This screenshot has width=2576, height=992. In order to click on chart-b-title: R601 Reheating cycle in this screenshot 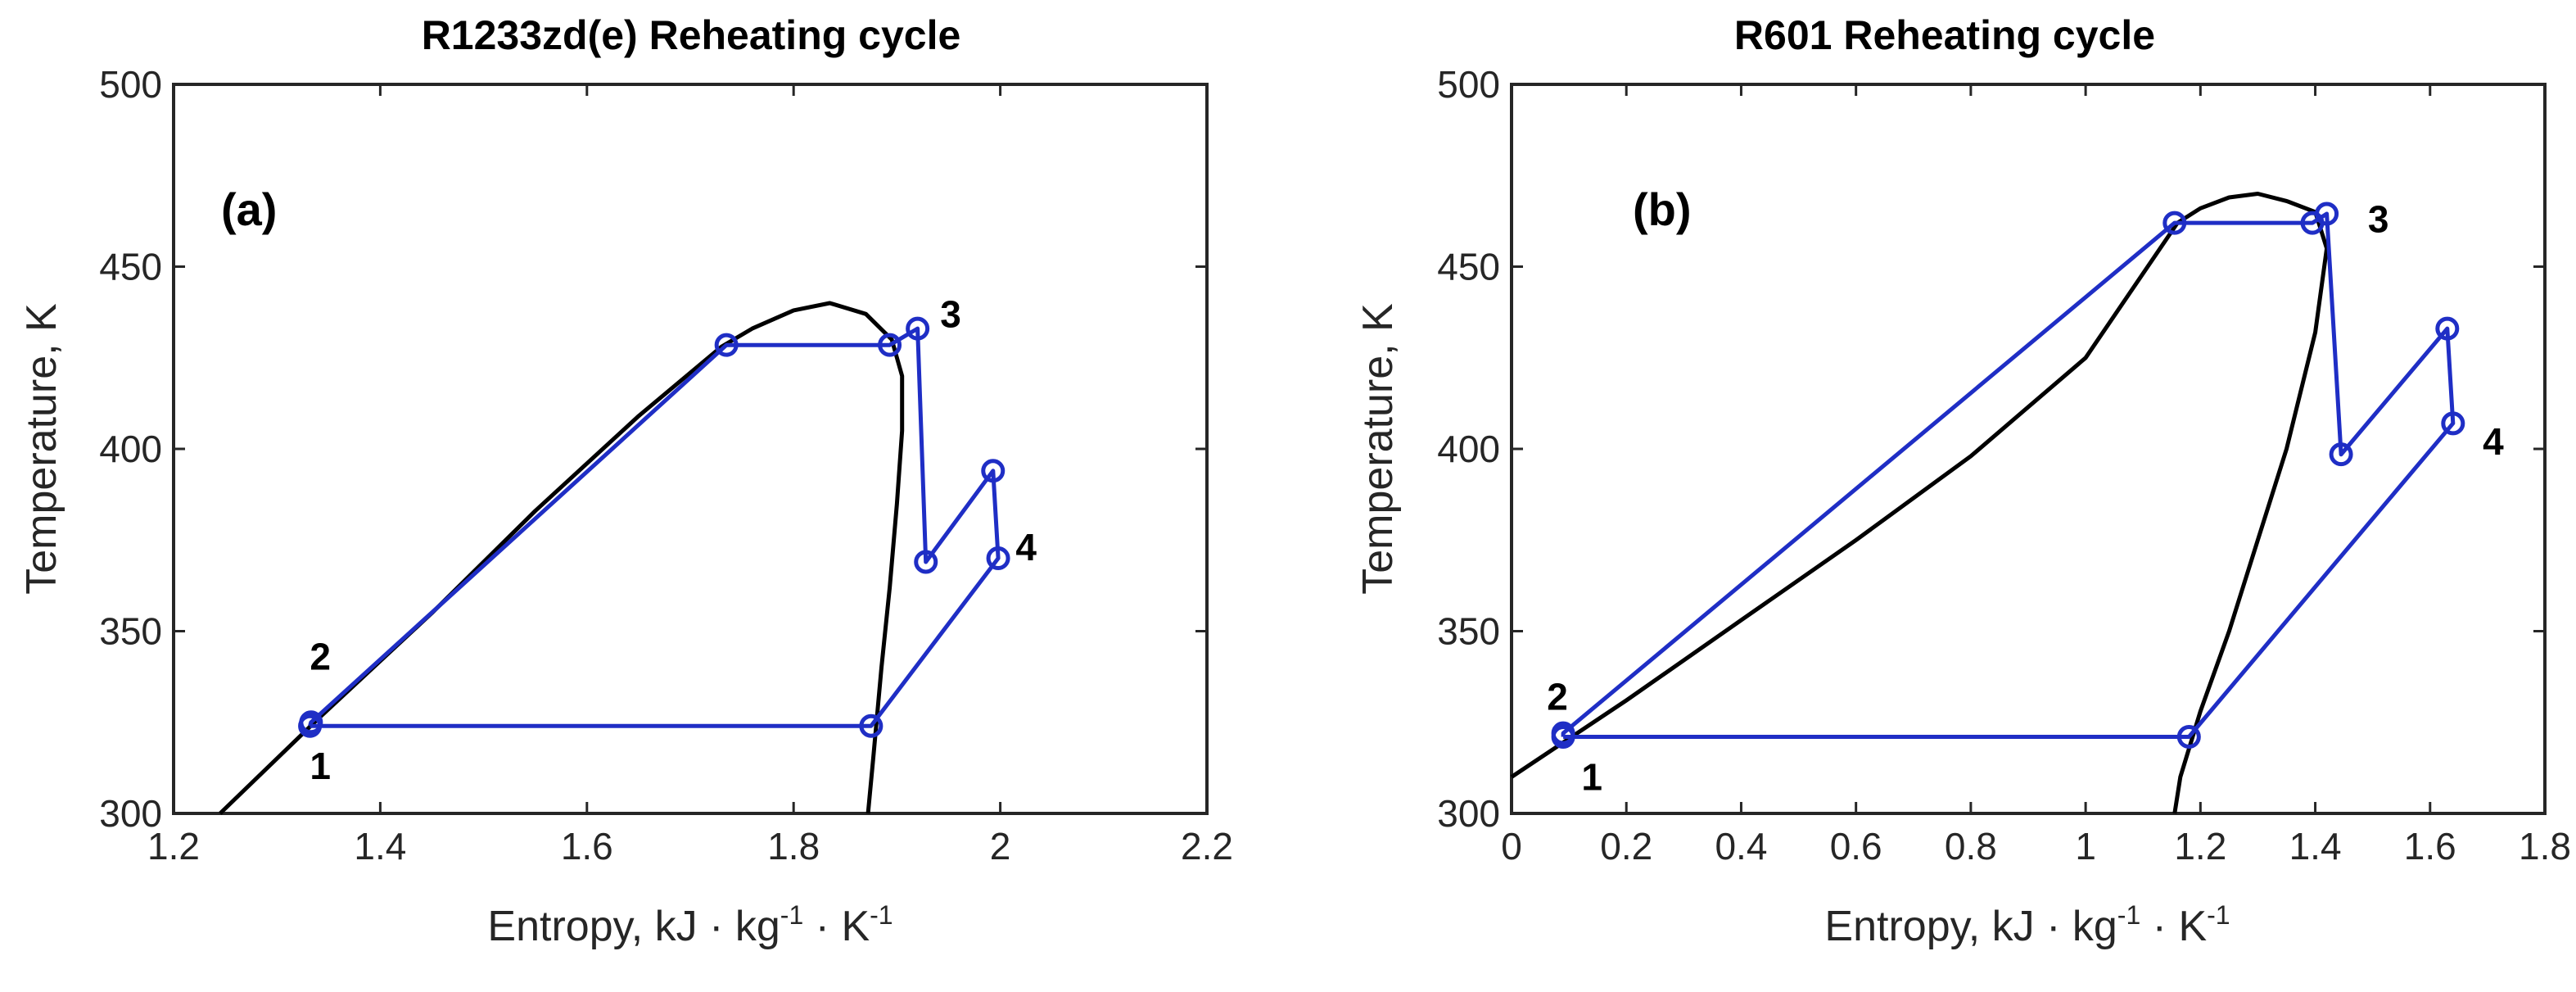, I will do `click(1944, 35)`.